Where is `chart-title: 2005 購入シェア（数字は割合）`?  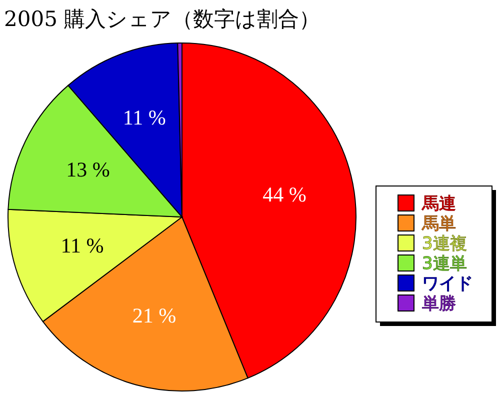 chart-title: 2005 購入シェア（数字は割合） is located at coordinates (162, 19).